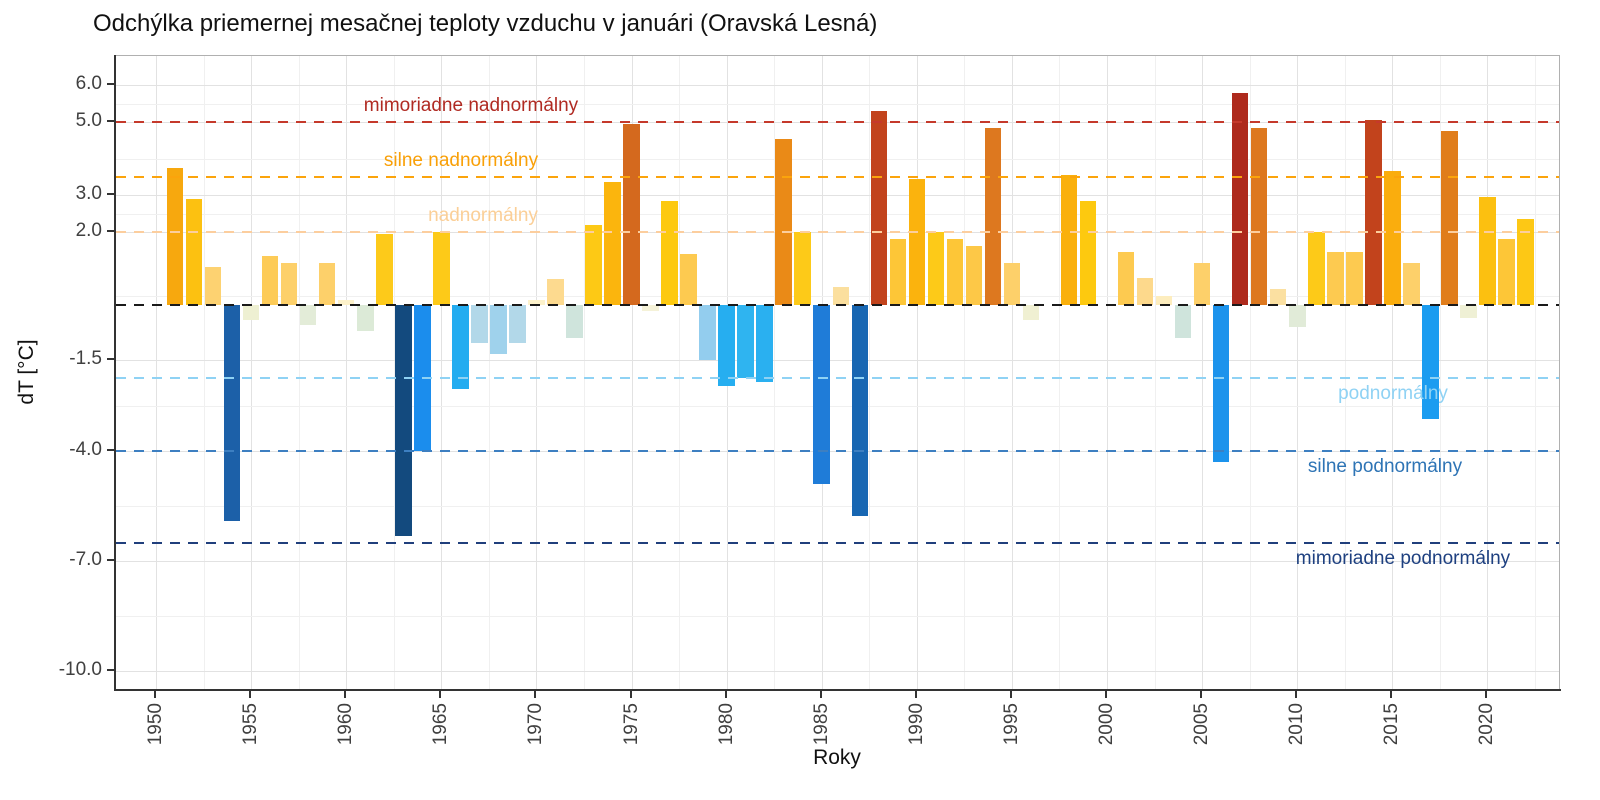 This screenshot has width=1600, height=800. What do you see at coordinates (574, 321) in the screenshot?
I see `bar-1972` at bounding box center [574, 321].